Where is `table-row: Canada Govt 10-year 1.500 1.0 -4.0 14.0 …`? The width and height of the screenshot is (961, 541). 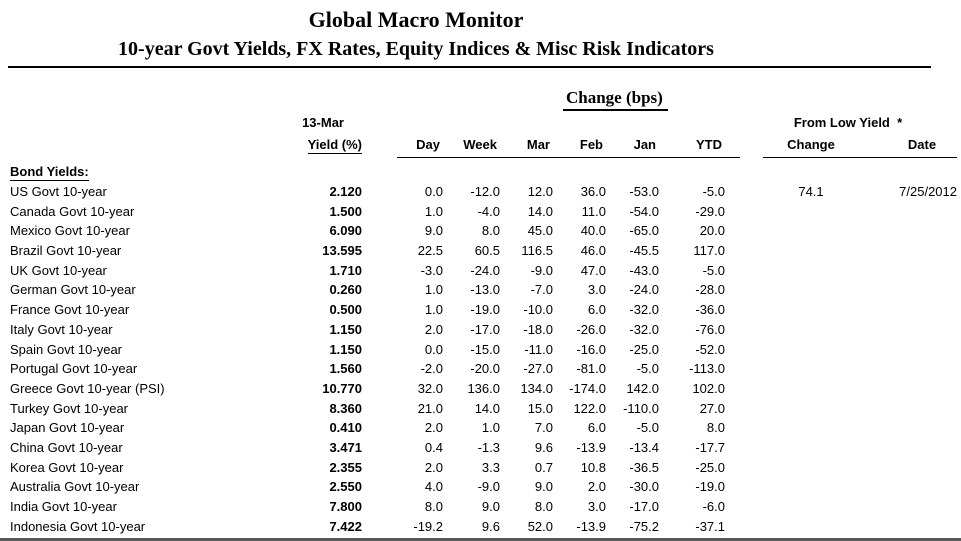 table-row: Canada Govt 10-year 1.500 1.0 -4.0 14.0 … is located at coordinates (480, 212).